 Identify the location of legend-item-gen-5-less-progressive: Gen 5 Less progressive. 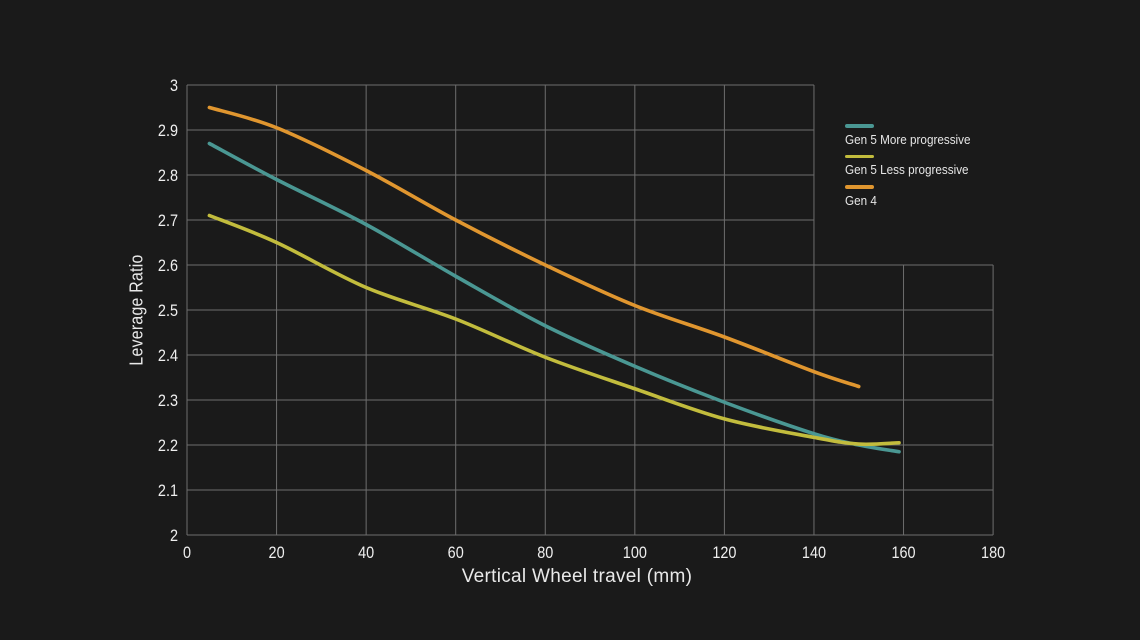
(914, 165).